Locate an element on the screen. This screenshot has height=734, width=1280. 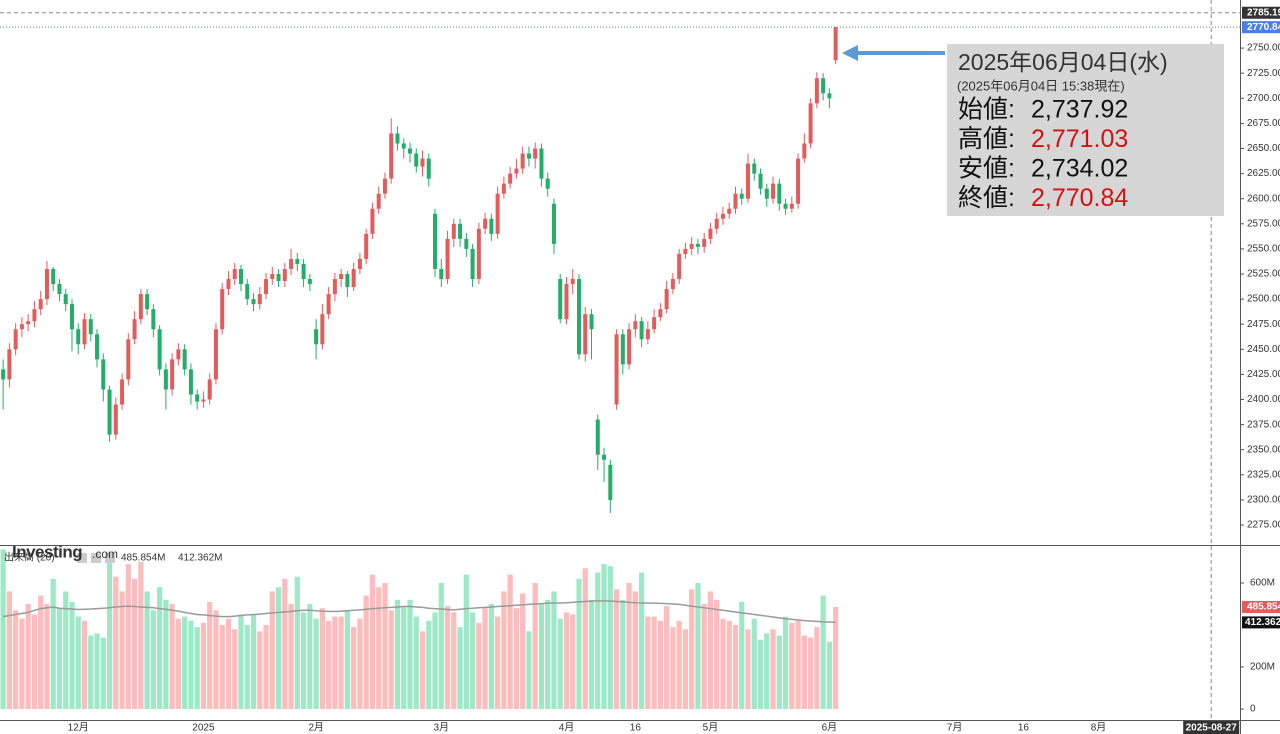
ma-legend-value: 412.362M is located at coordinates (200, 558).